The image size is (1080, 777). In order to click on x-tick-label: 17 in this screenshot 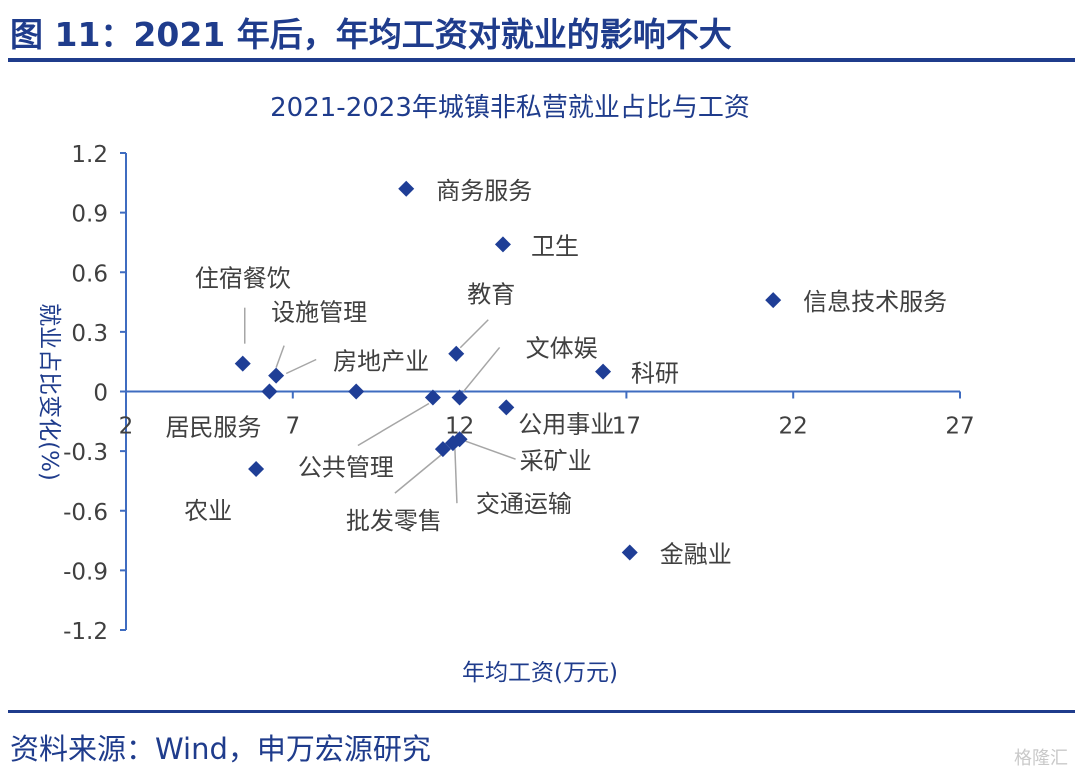, I will do `click(626, 427)`.